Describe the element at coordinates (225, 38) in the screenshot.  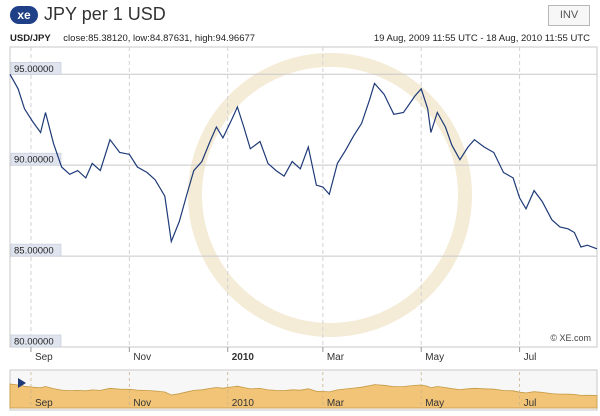
I see `high-value: high:94.96677` at that location.